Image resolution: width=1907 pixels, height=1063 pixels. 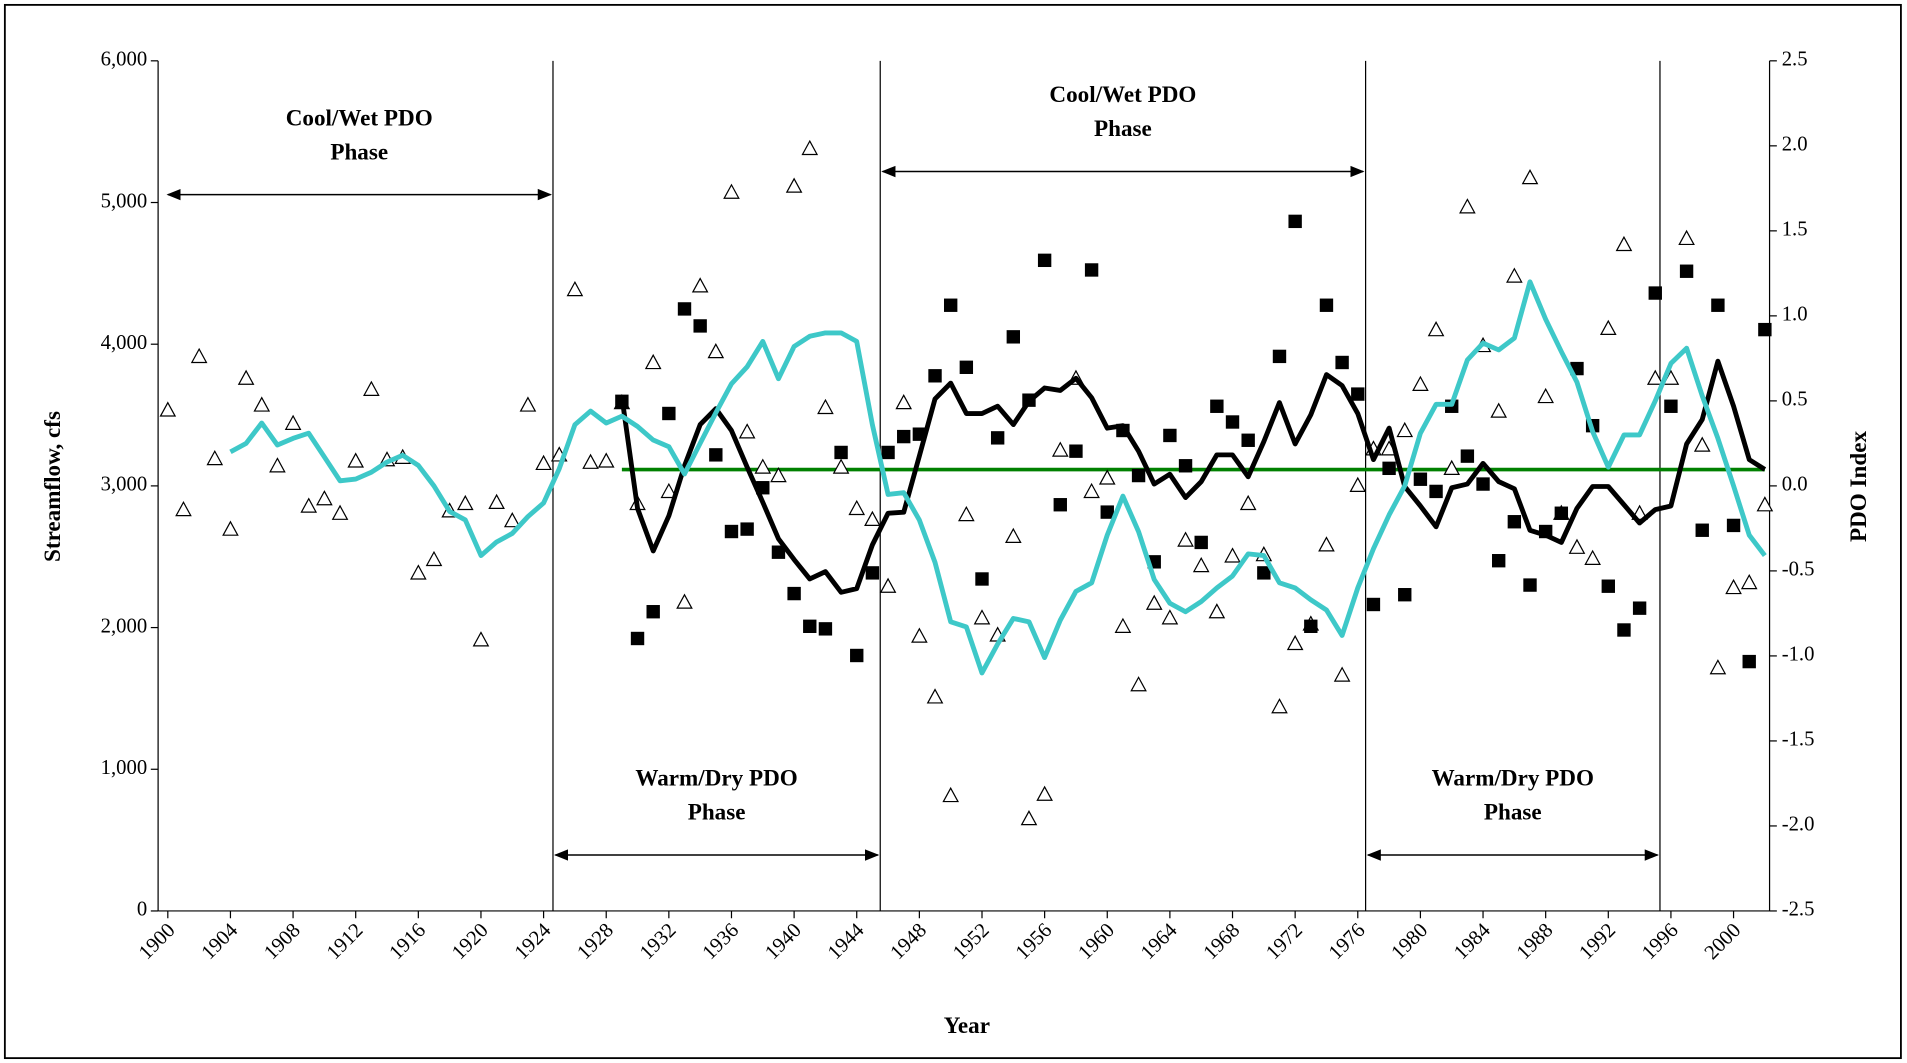 What do you see at coordinates (716, 796) in the screenshot?
I see `phase-label-box: Warm/Dry PDO Phase` at bounding box center [716, 796].